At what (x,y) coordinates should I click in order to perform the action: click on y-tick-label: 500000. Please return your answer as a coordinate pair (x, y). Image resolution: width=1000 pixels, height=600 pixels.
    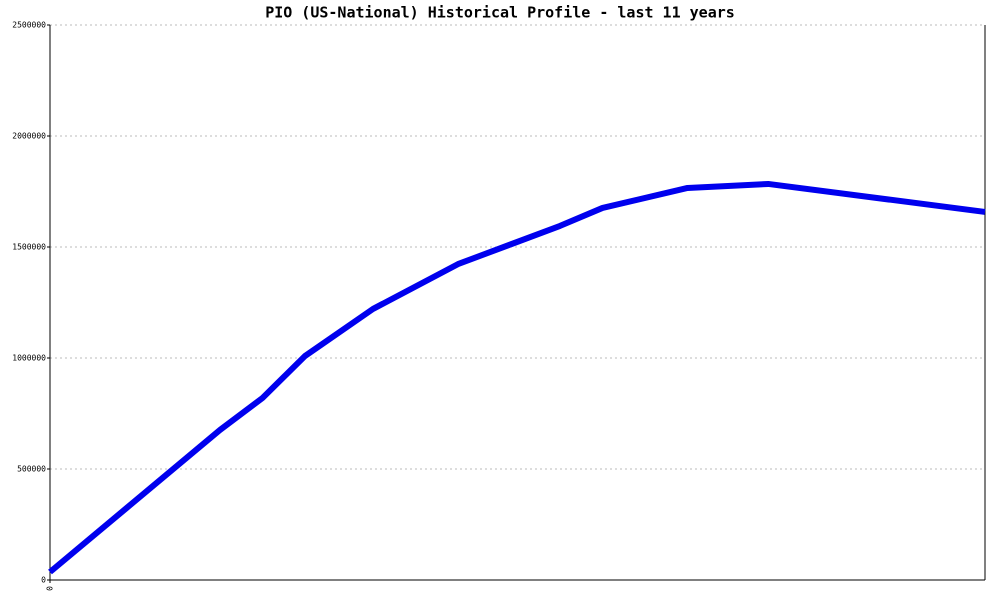
    Looking at the image, I should click on (31, 469).